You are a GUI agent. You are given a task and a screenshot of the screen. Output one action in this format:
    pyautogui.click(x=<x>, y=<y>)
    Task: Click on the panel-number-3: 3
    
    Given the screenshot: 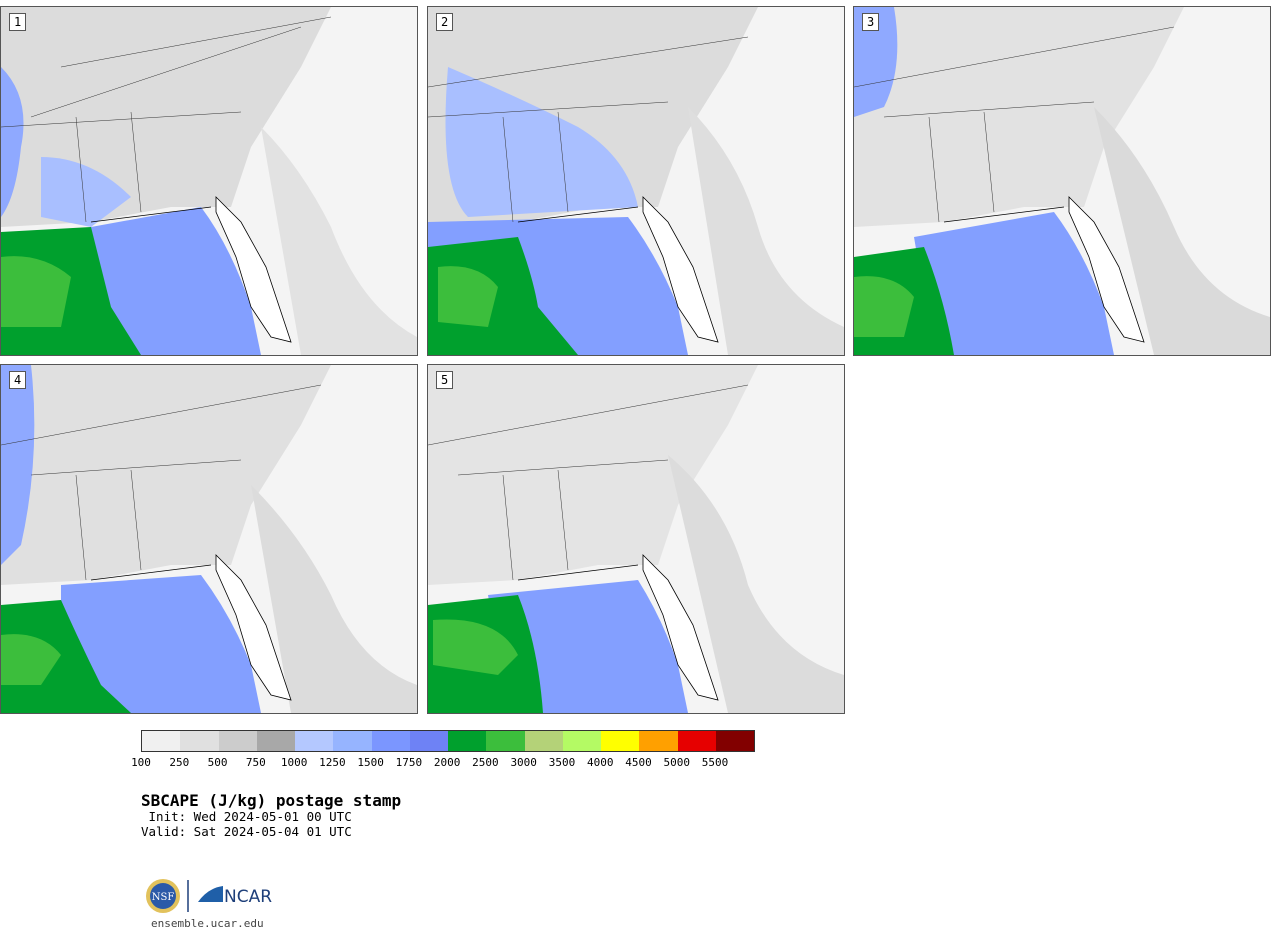 What is the action you would take?
    pyautogui.click(x=871, y=22)
    